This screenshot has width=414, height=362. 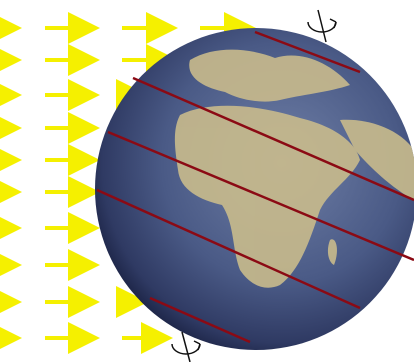 What do you see at coordinates (332, 252) in the screenshot?
I see `madagascar` at bounding box center [332, 252].